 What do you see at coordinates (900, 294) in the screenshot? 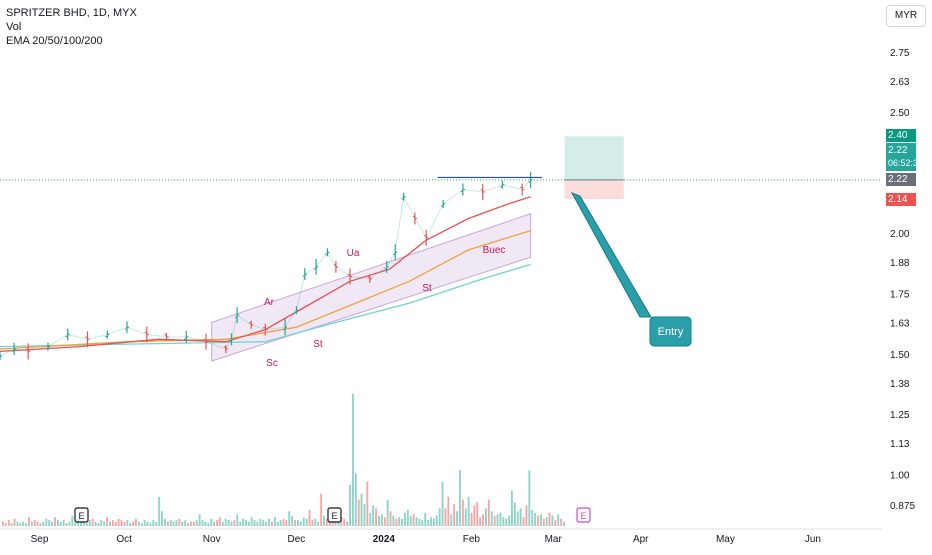
I see `y-tick-label: 1.75` at bounding box center [900, 294].